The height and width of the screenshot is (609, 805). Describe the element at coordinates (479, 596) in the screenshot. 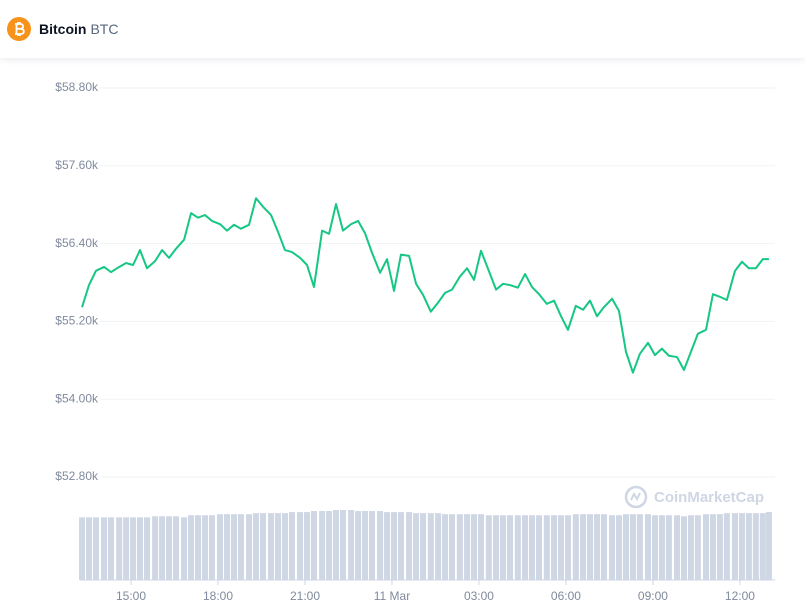

I see `x-tick-label: 03:00` at that location.